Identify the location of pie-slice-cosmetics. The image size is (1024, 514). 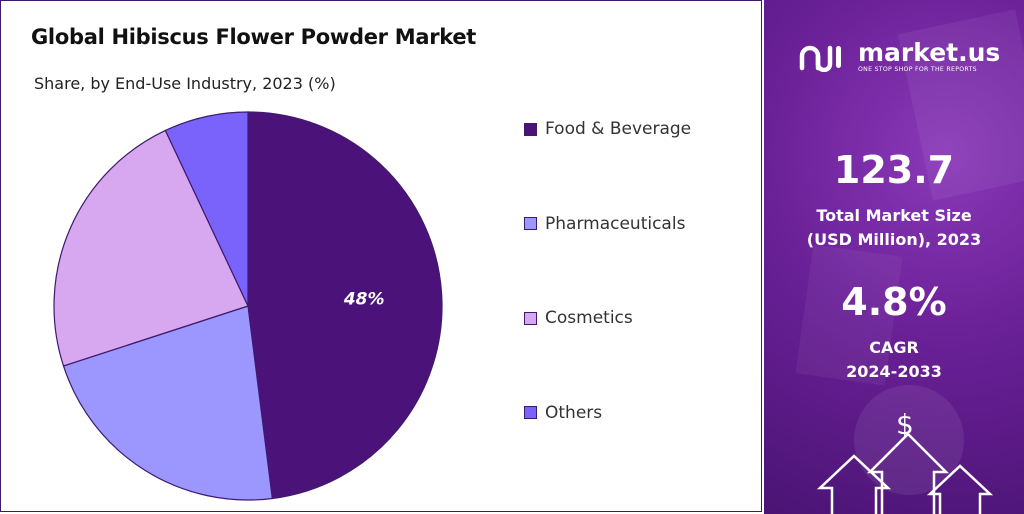
(151, 248).